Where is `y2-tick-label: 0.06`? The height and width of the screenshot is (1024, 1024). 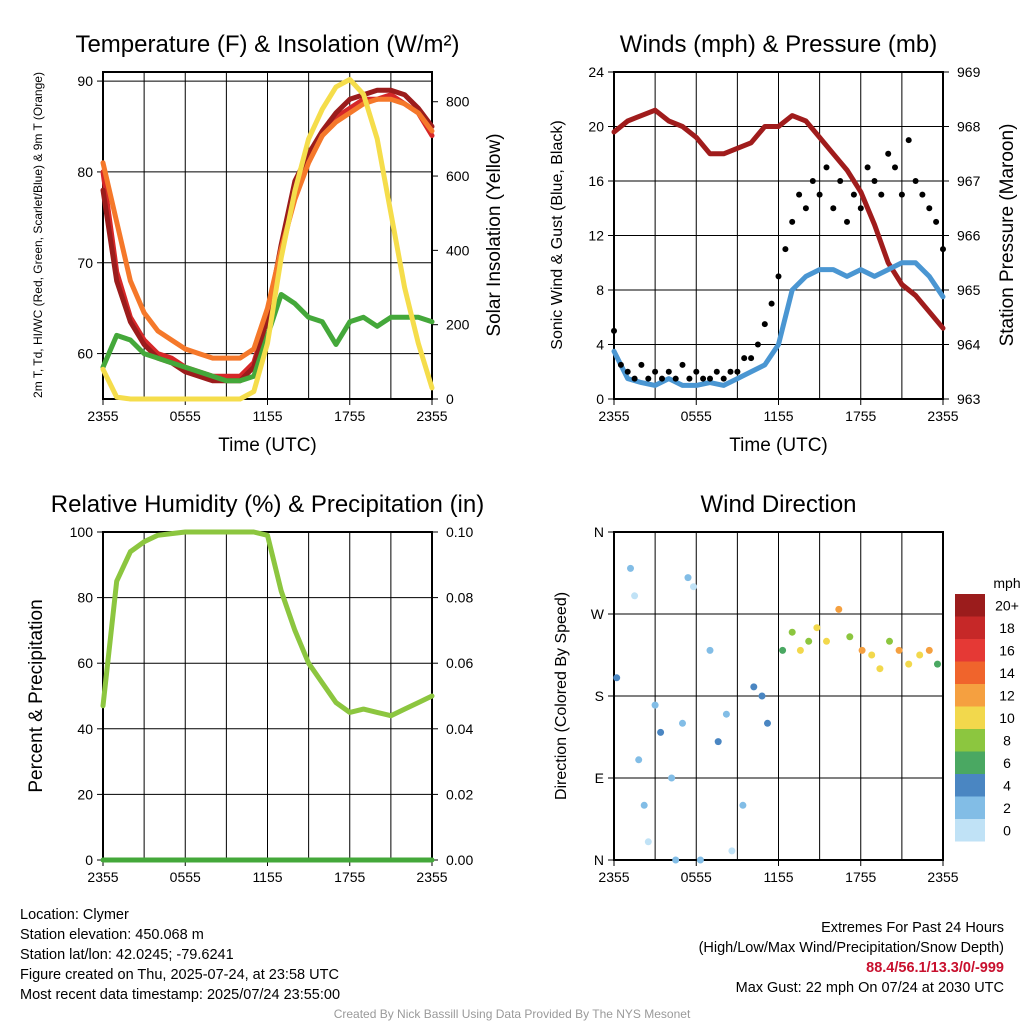 y2-tick-label: 0.06 is located at coordinates (459, 663).